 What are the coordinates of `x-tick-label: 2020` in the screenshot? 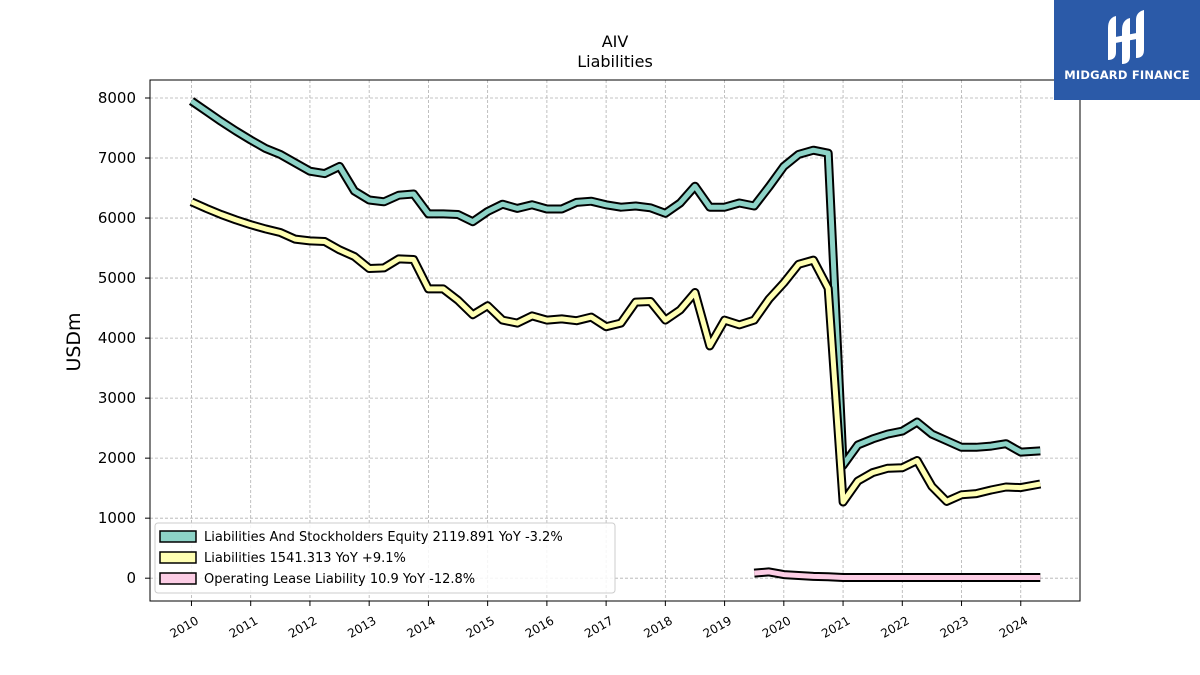 It's located at (776, 626).